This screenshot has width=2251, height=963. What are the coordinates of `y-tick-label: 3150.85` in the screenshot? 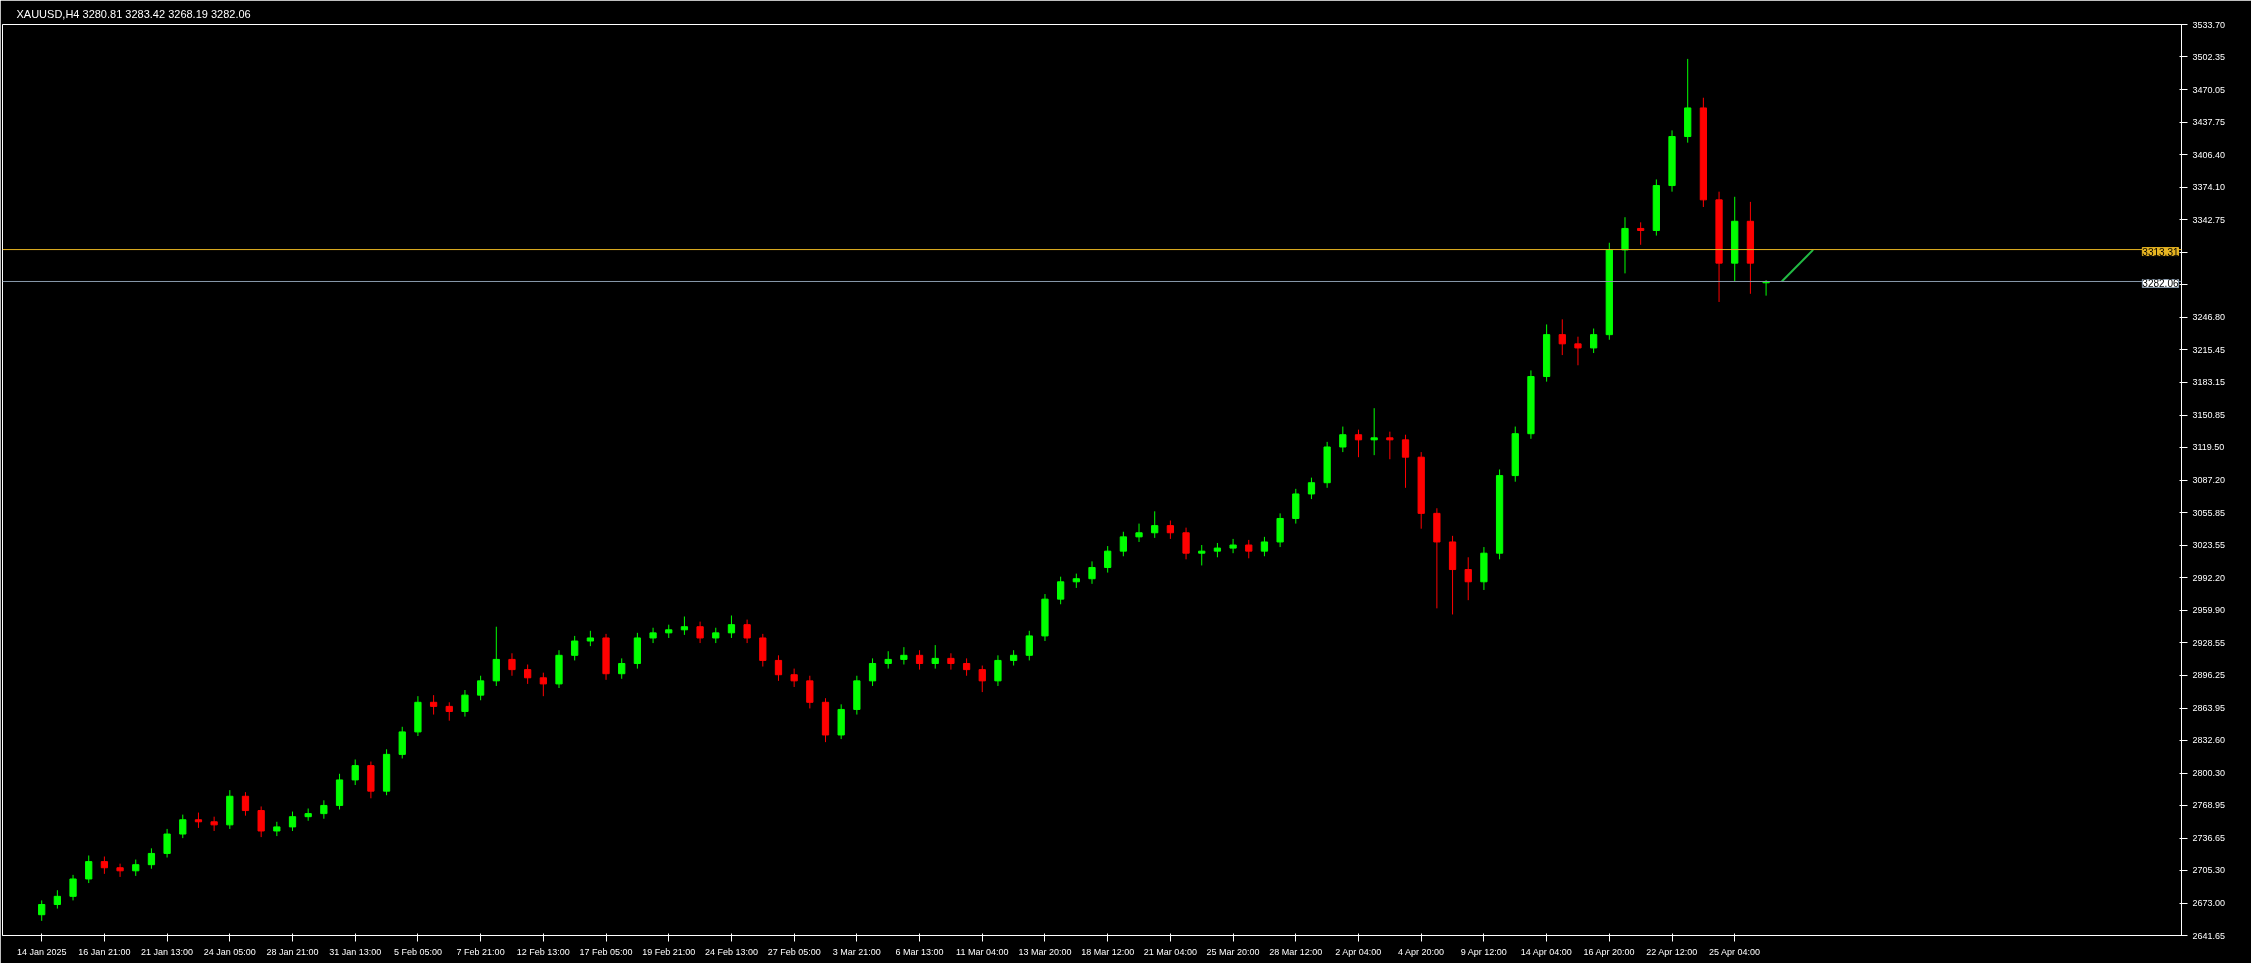 It's located at (2209, 415).